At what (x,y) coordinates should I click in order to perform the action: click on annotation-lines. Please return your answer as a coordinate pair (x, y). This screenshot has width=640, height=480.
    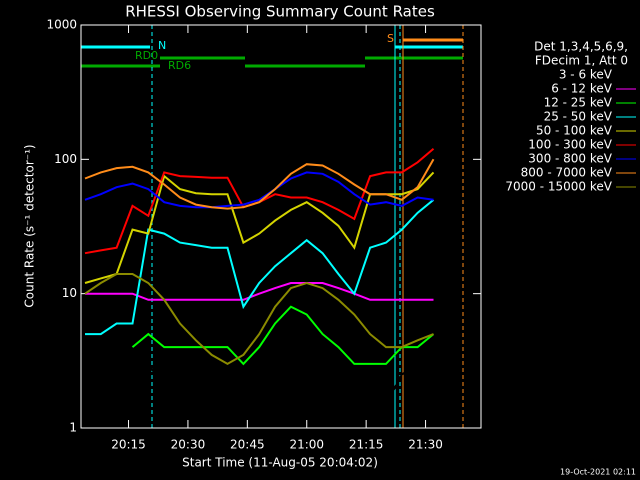
    Looking at the image, I should click on (272, 53).